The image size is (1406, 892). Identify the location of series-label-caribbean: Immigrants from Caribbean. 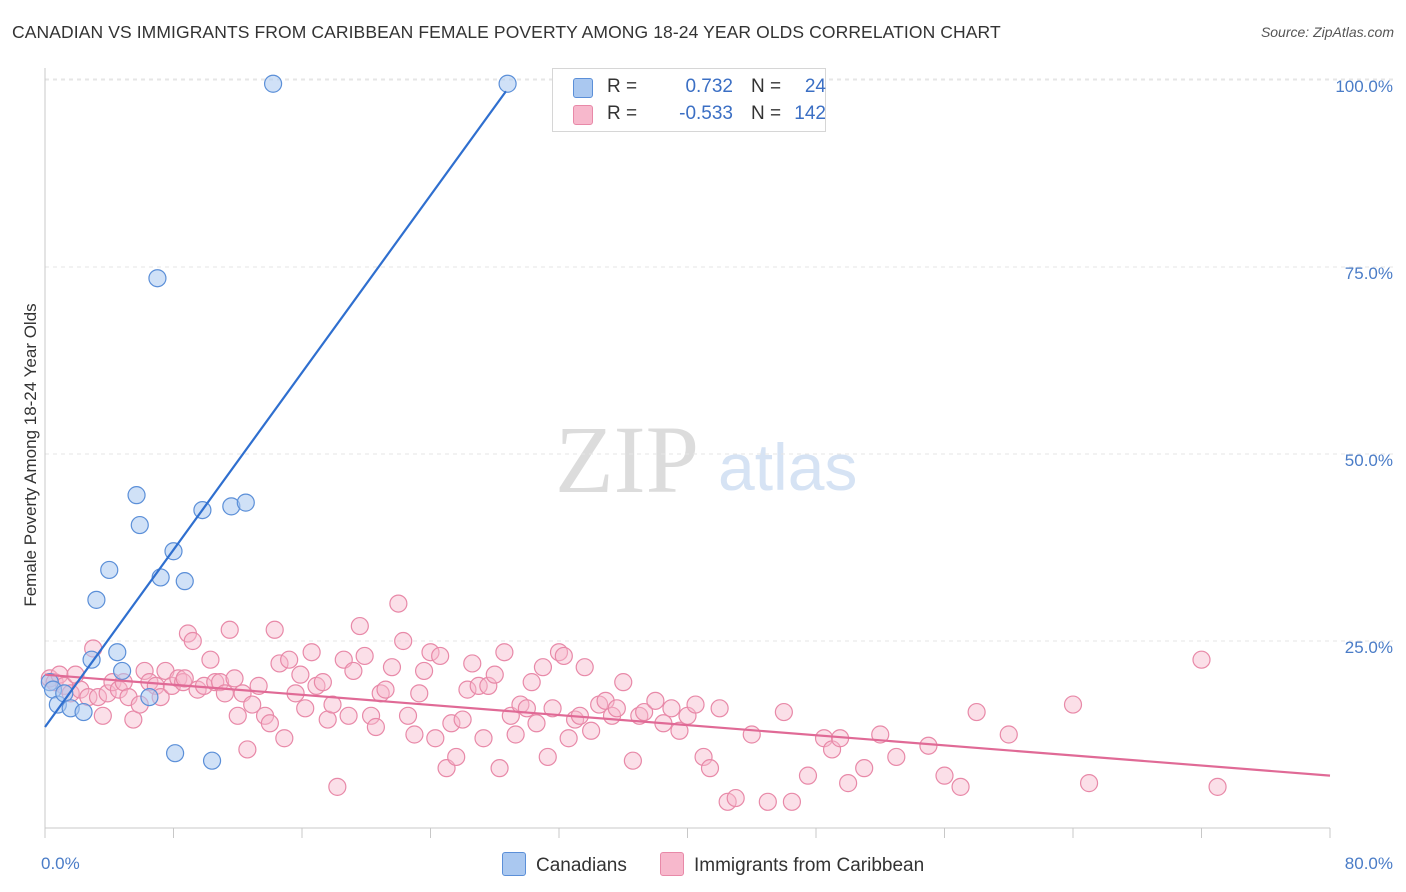
(809, 865).